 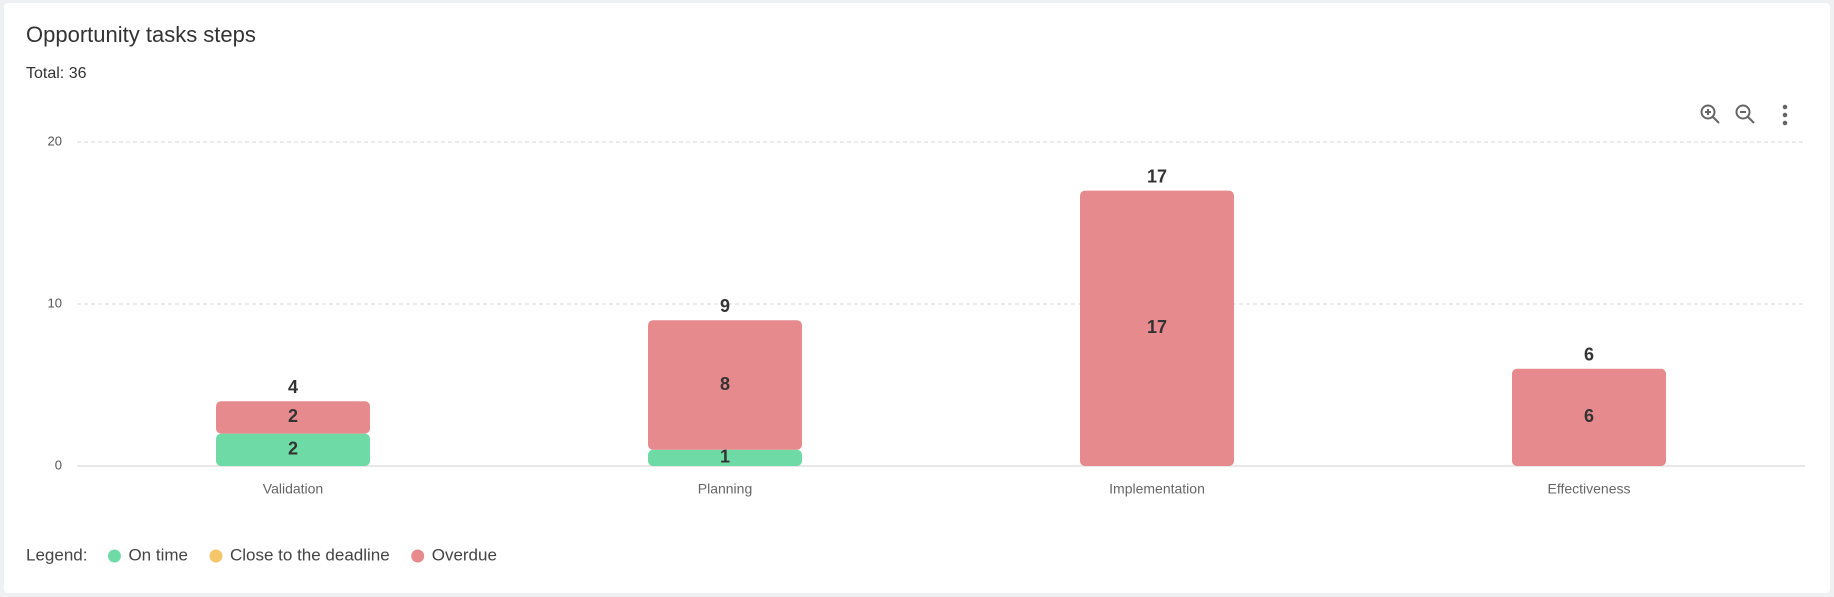 I want to click on chart-title: Opportunity tasks steps, so click(x=141, y=34).